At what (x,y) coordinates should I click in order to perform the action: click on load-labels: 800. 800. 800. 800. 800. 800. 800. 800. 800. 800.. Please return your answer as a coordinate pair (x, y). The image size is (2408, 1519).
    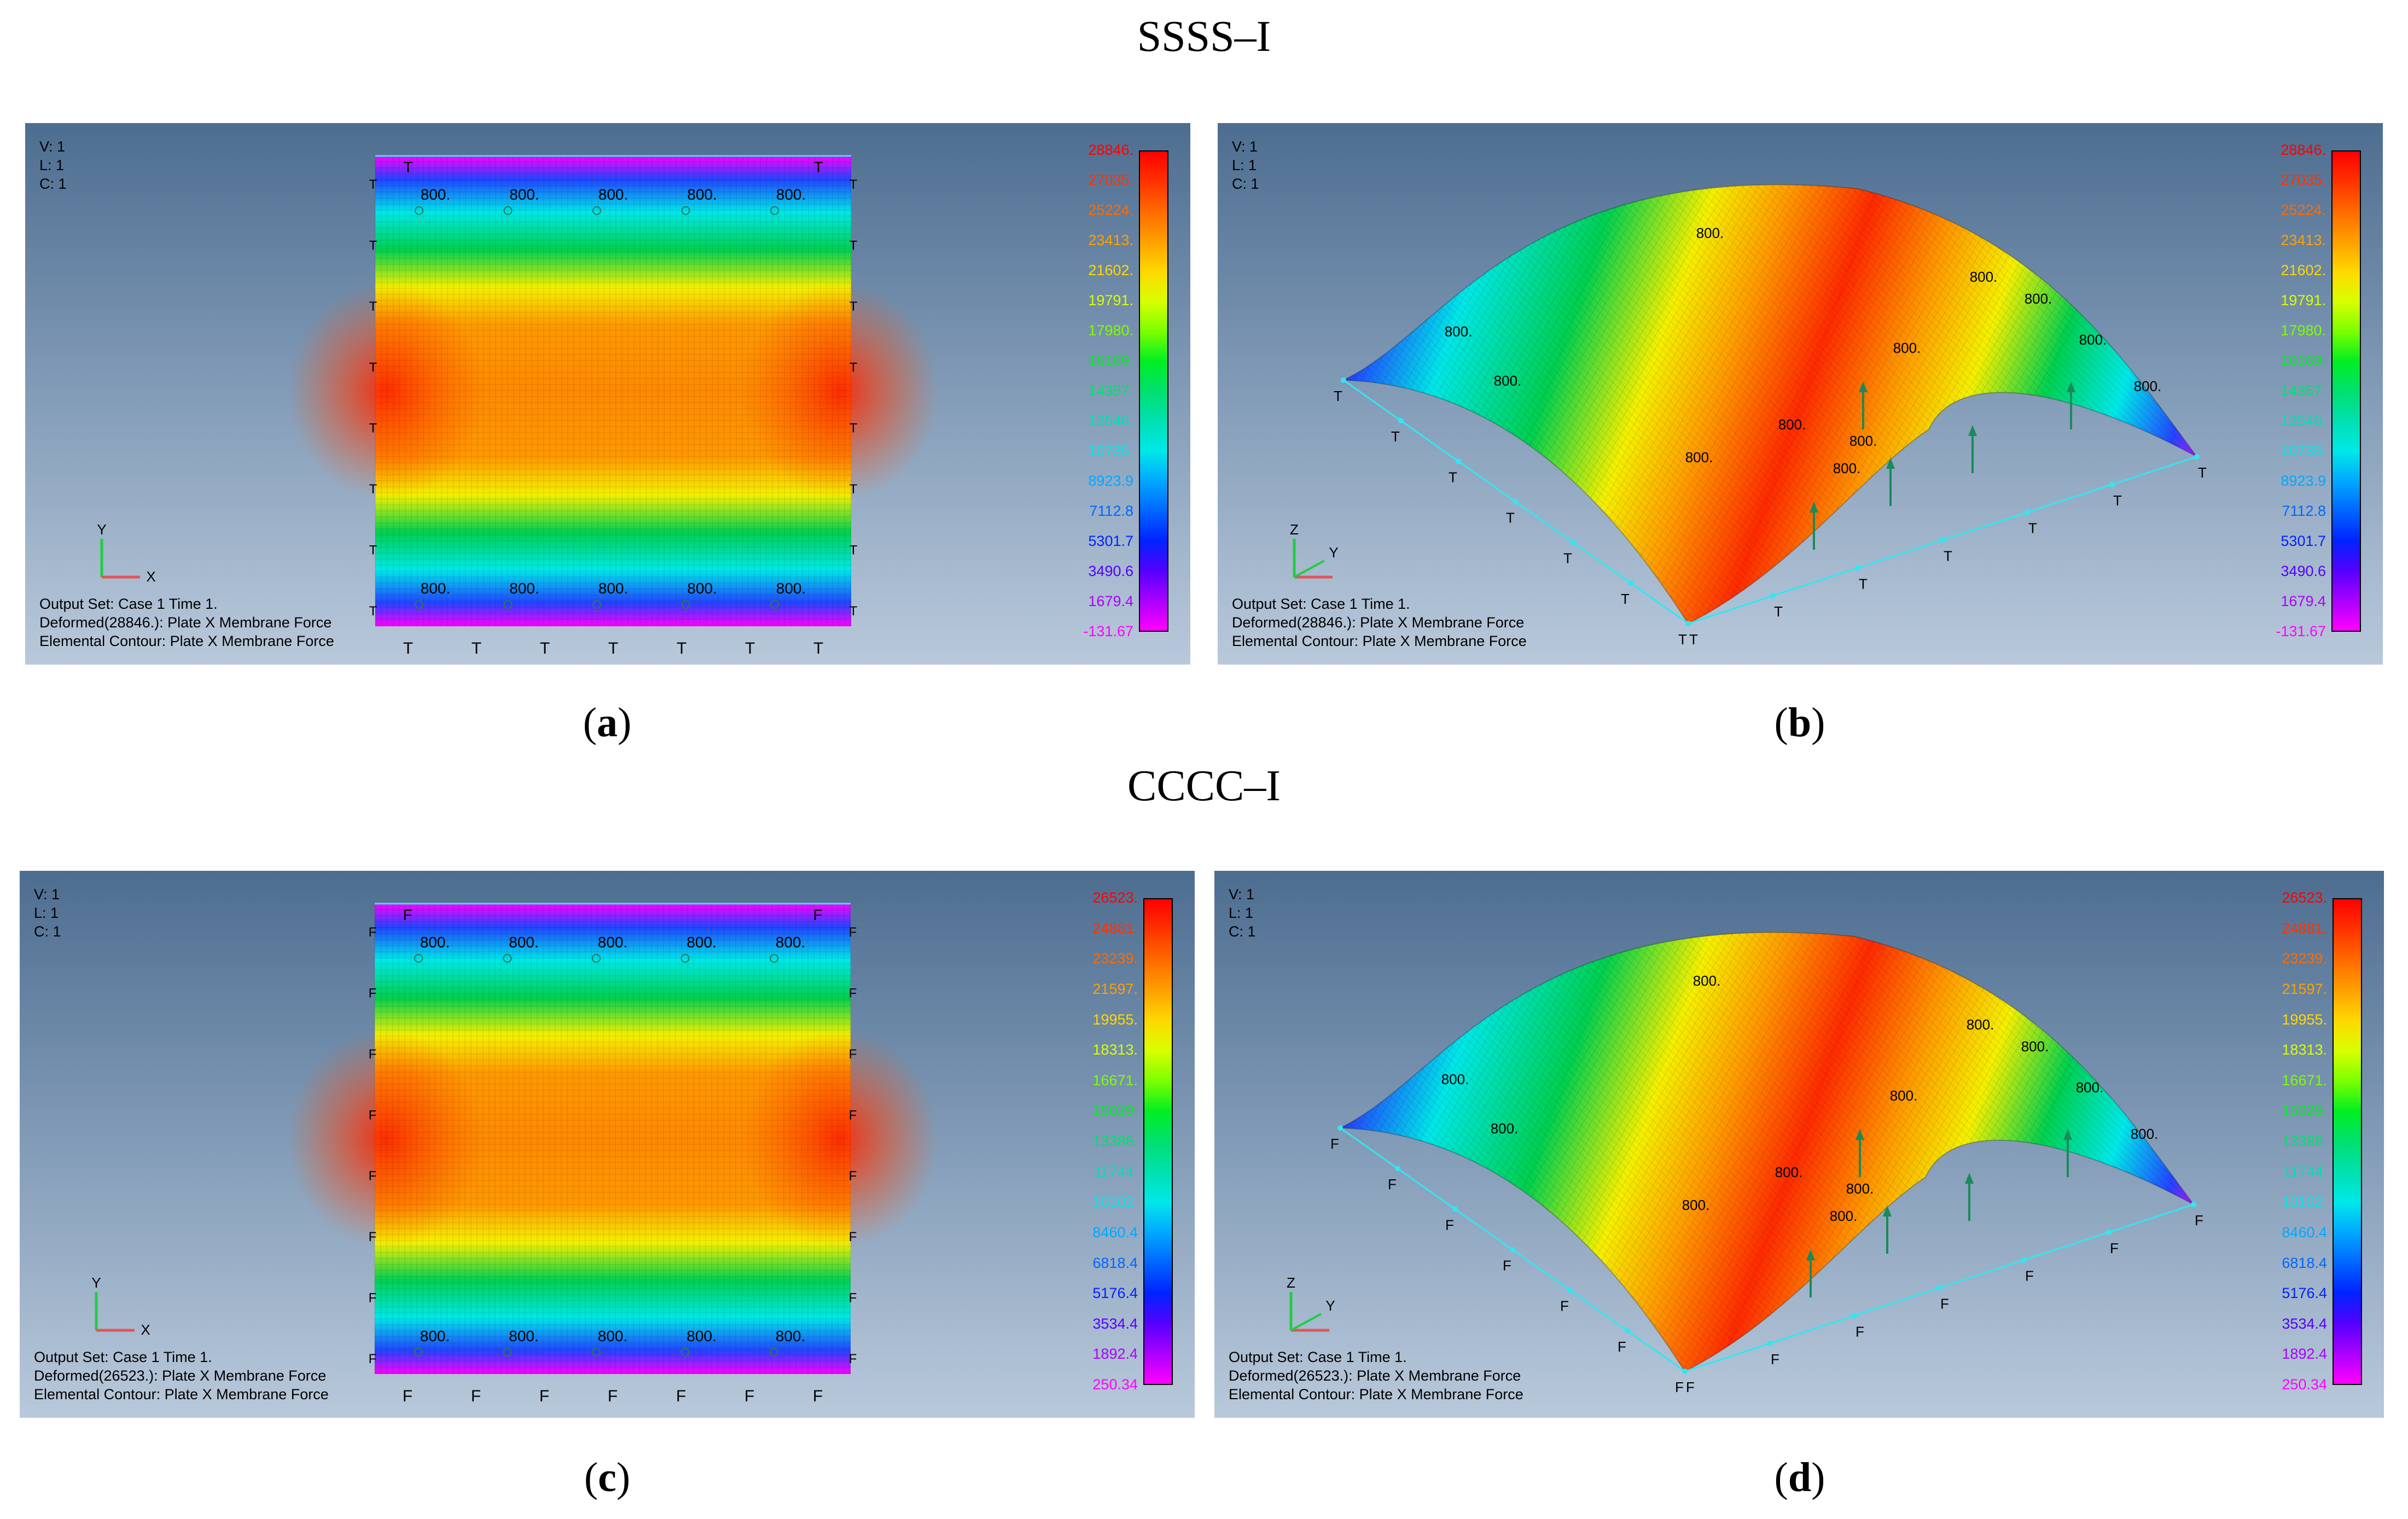
    Looking at the image, I should click on (609, 1145).